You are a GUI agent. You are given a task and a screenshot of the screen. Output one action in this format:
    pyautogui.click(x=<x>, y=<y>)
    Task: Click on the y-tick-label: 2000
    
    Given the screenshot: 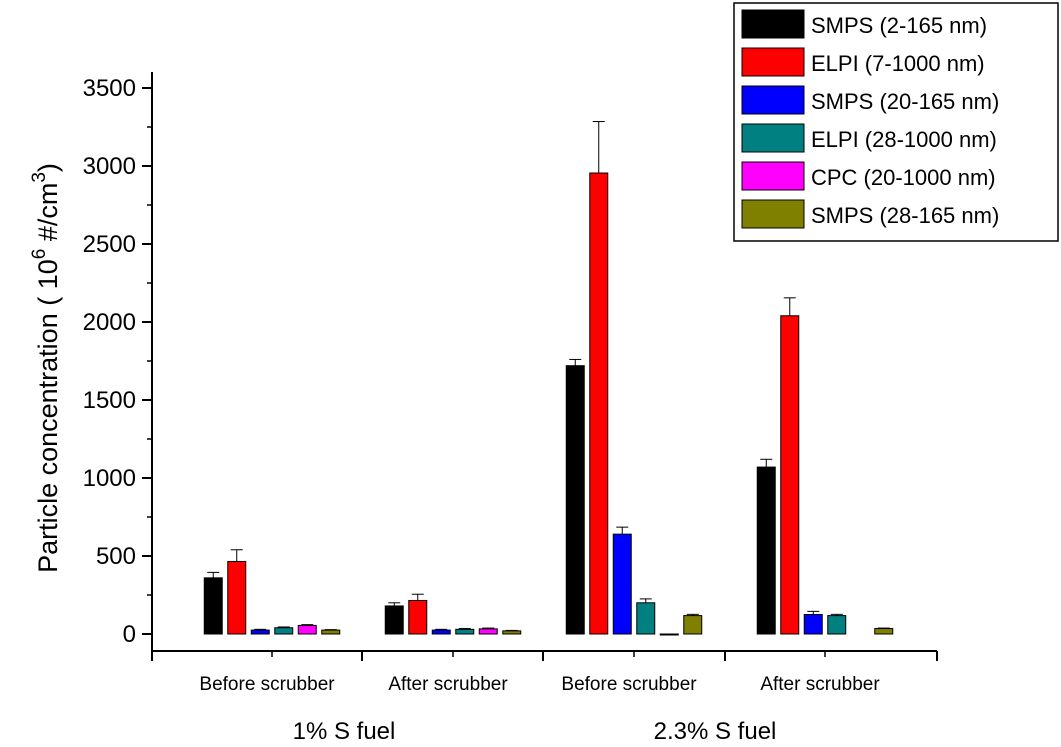 What is the action you would take?
    pyautogui.click(x=109, y=322)
    